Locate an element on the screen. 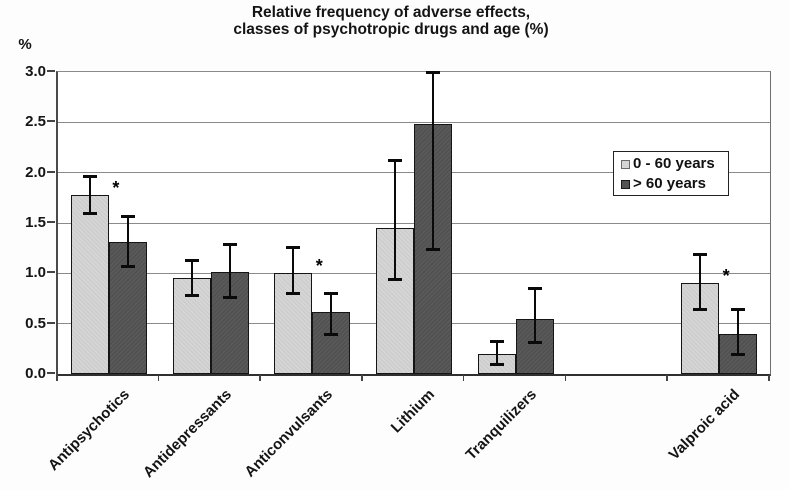 This screenshot has height=490, width=790. x-category-label-antipsychotics: Antipsychotics is located at coordinates (88, 430).